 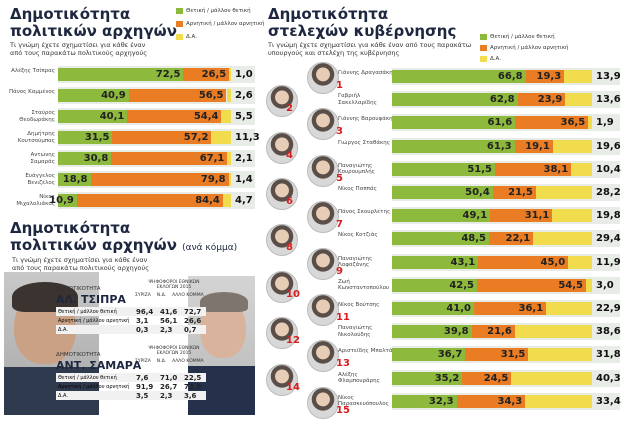 What do you see at coordinates (518, 239) in the screenshot?
I see `data-label-negative: 22,1` at bounding box center [518, 239].